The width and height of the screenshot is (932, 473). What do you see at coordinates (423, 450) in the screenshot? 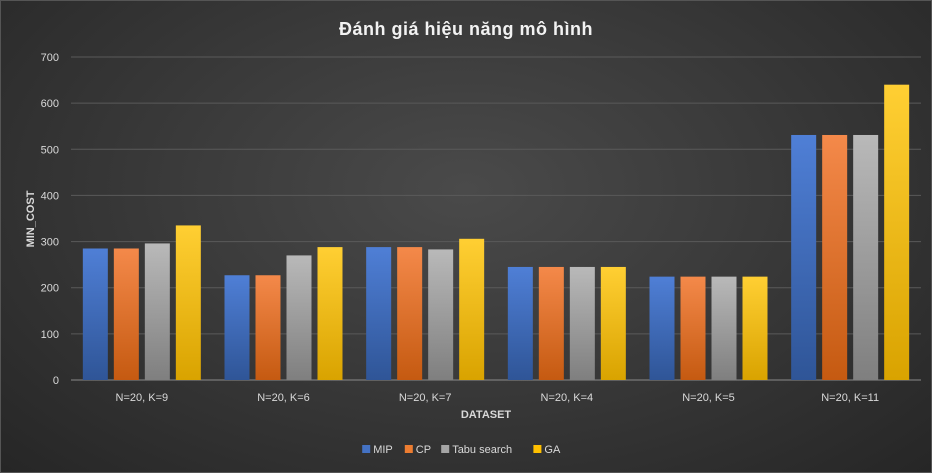
I see `legend-label: CP` at bounding box center [423, 450].